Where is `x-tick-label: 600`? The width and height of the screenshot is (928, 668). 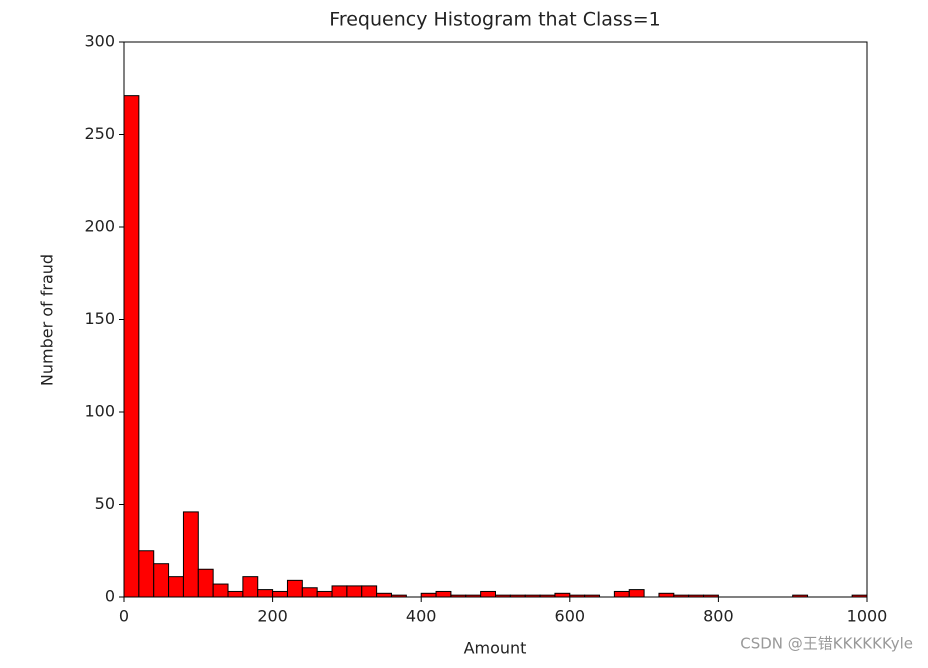
x-tick-label: 600 is located at coordinates (570, 616).